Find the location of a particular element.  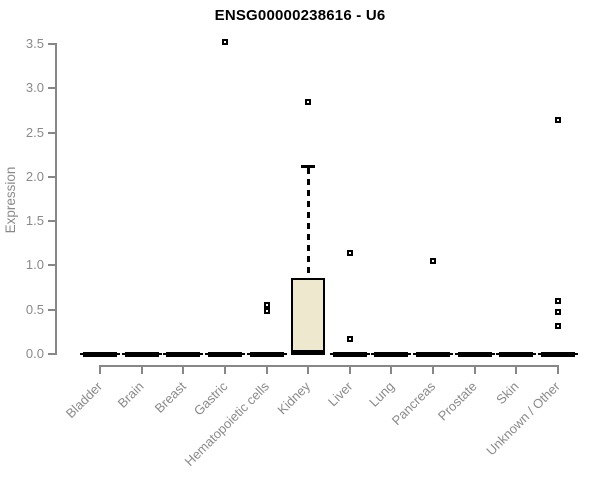

y-tick-label: 1.5 is located at coordinates (34, 221).